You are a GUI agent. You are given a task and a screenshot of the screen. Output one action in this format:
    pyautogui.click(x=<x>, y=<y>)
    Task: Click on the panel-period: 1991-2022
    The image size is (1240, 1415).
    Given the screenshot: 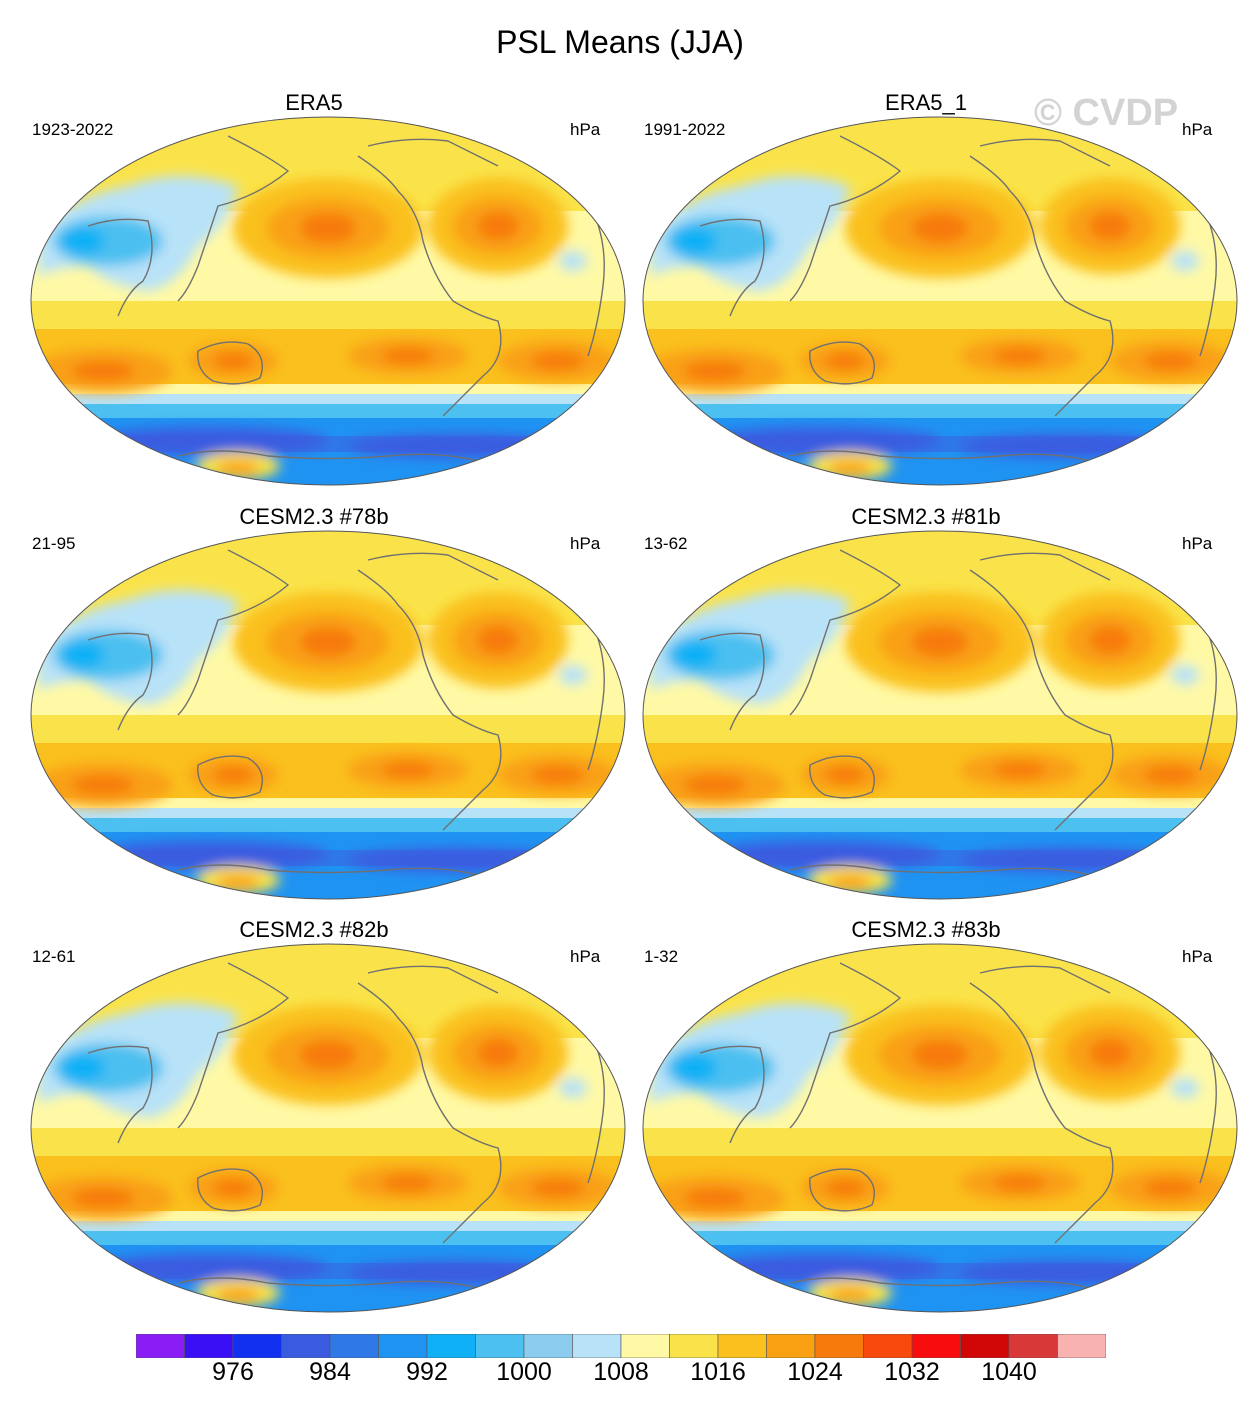 What is the action you would take?
    pyautogui.click(x=685, y=129)
    